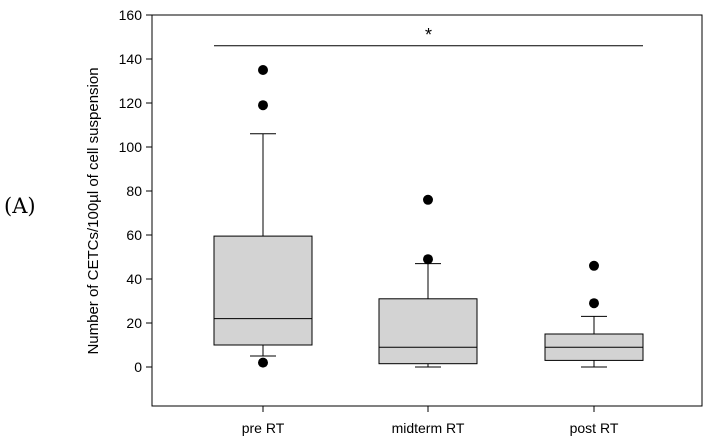  Describe the element at coordinates (134, 279) in the screenshot. I see `y-tick-label: 40` at that location.